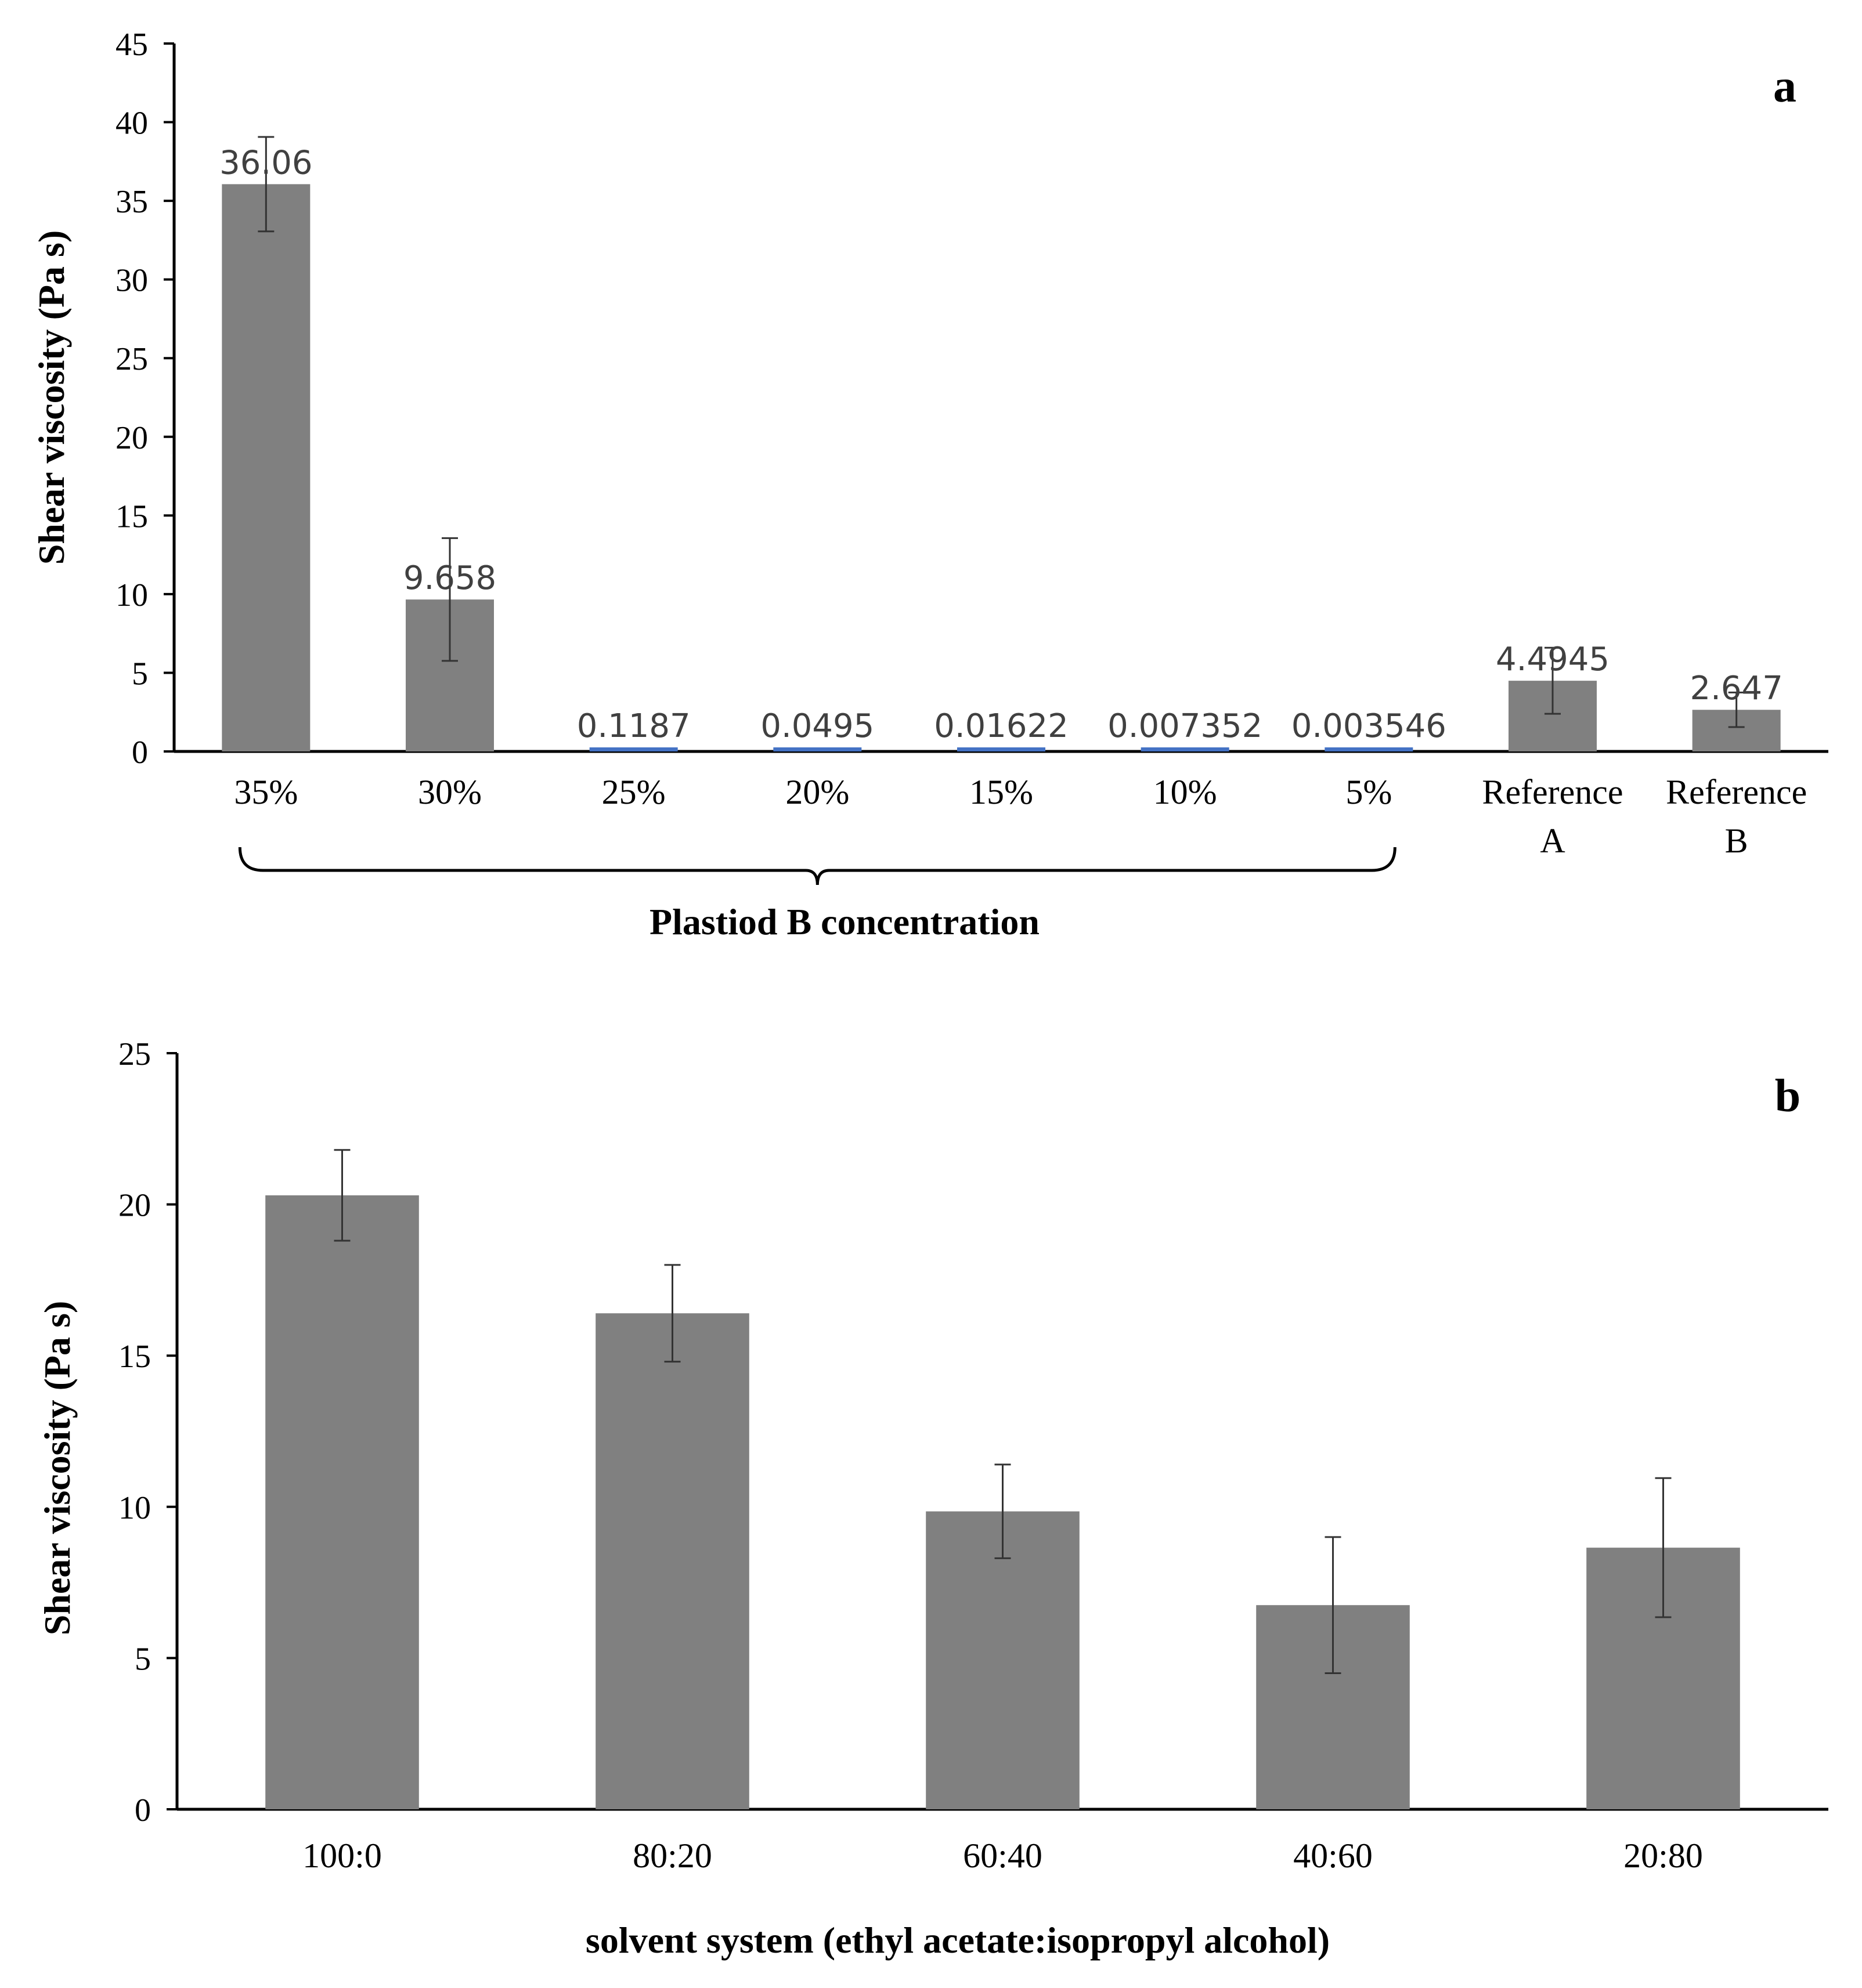  What do you see at coordinates (634, 726) in the screenshot?
I see `data-label: 0.1187` at bounding box center [634, 726].